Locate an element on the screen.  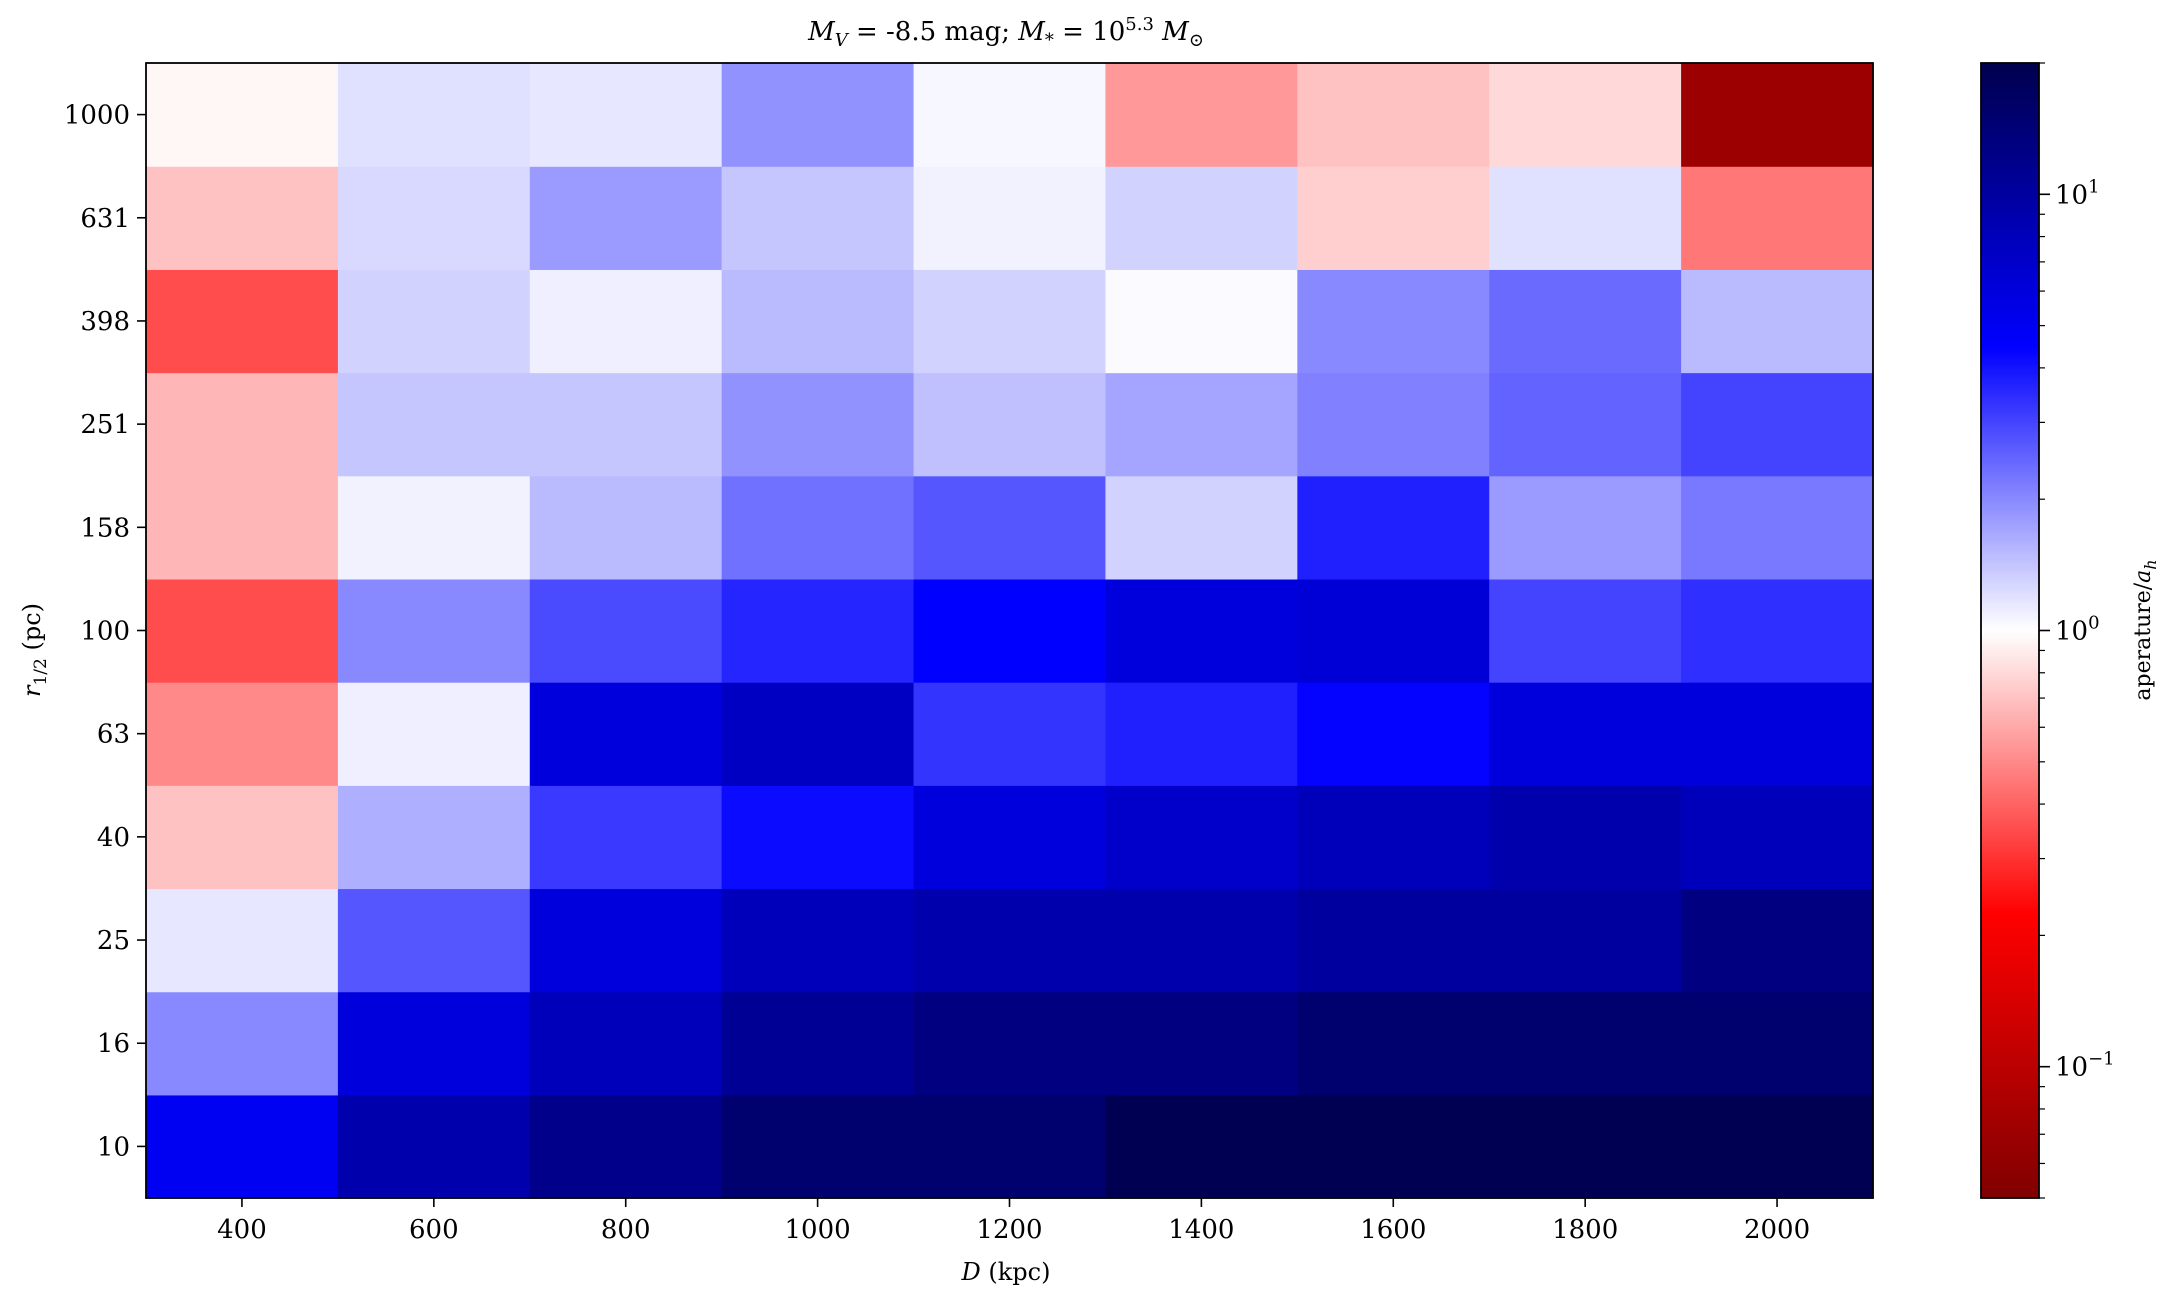
x-tick-label: 2000 is located at coordinates (1777, 1230).